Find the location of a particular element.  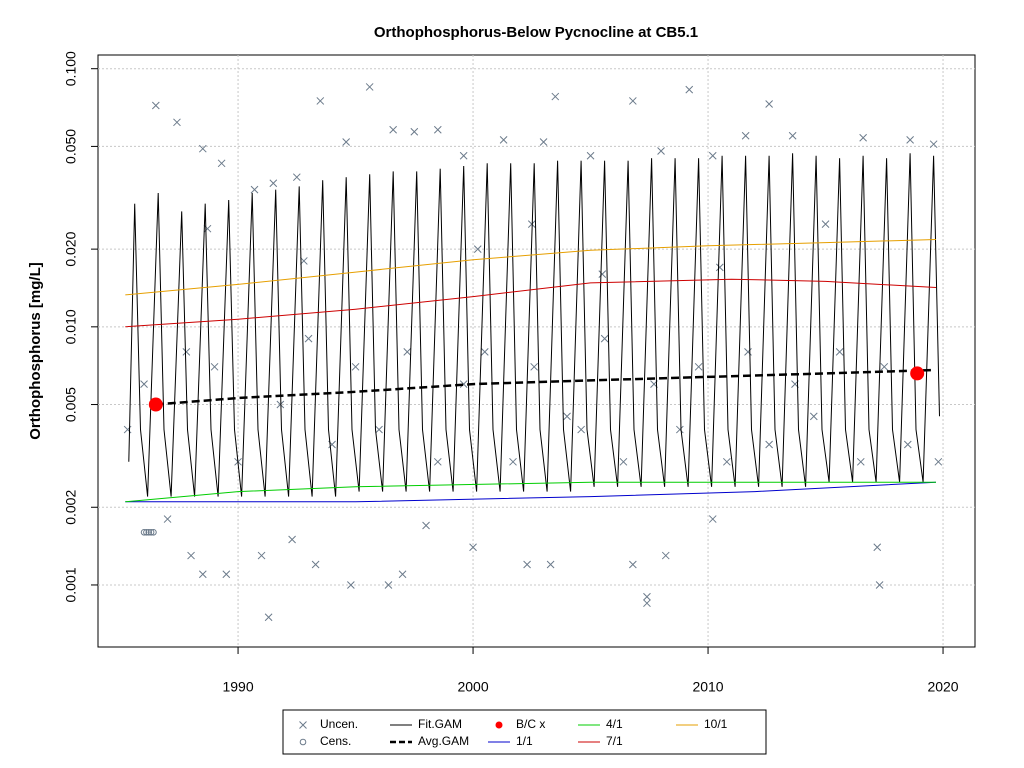

legend-label: 7/1 is located at coordinates (614, 741).